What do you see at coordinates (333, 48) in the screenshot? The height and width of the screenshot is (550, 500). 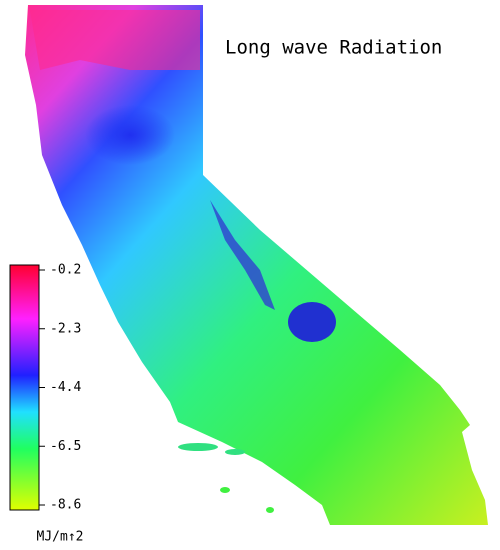 I see `map-title: Long wave Radiation` at bounding box center [333, 48].